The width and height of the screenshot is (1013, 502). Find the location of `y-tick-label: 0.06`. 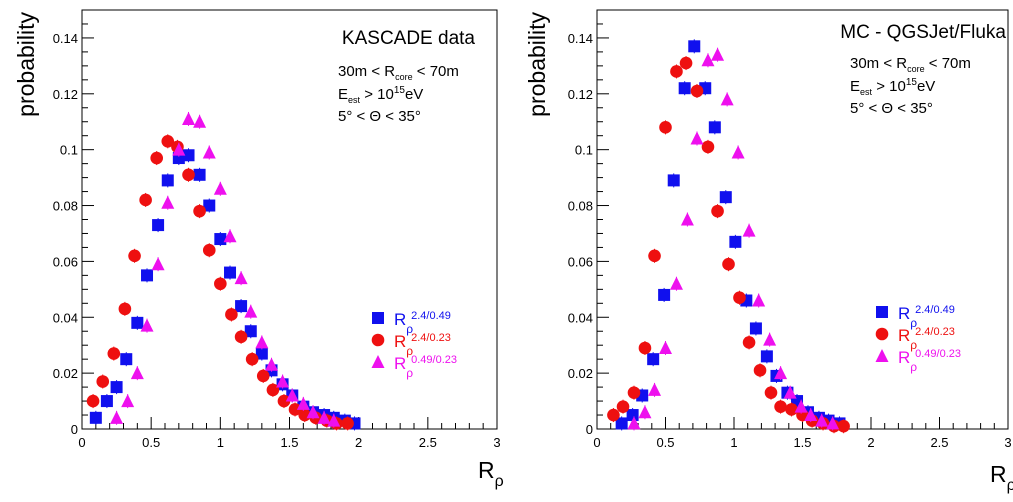

y-tick-label: 0.06 is located at coordinates (65, 261).